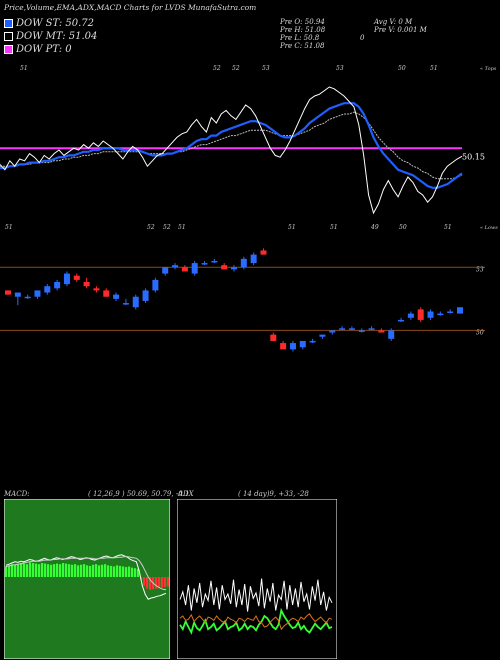 The width and height of the screenshot is (500, 660). Describe the element at coordinates (256, 595) in the screenshot. I see `adx-line` at that location.